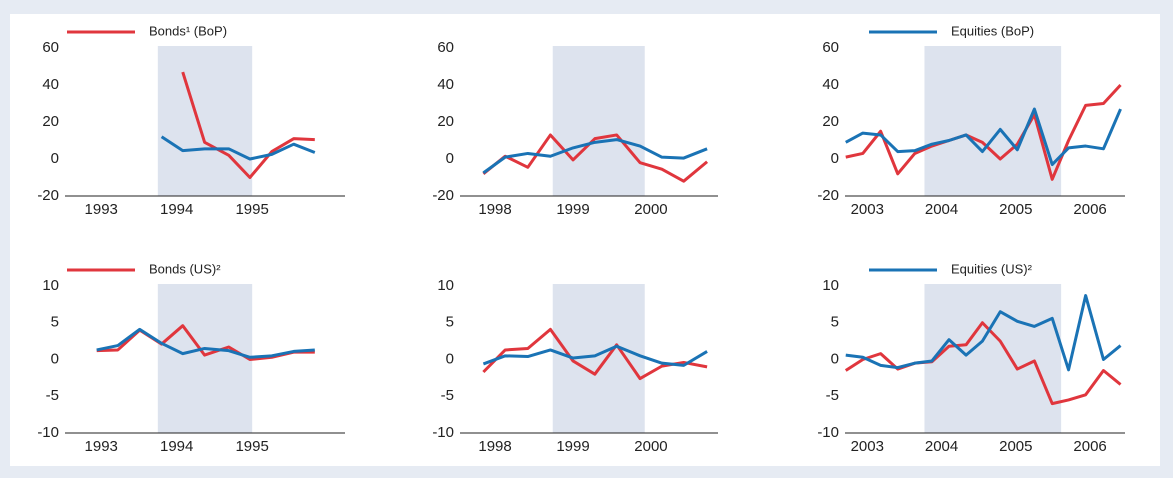 The image size is (1173, 478). What do you see at coordinates (185, 268) in the screenshot?
I see `legend-label: Bonds (US)²` at bounding box center [185, 268].